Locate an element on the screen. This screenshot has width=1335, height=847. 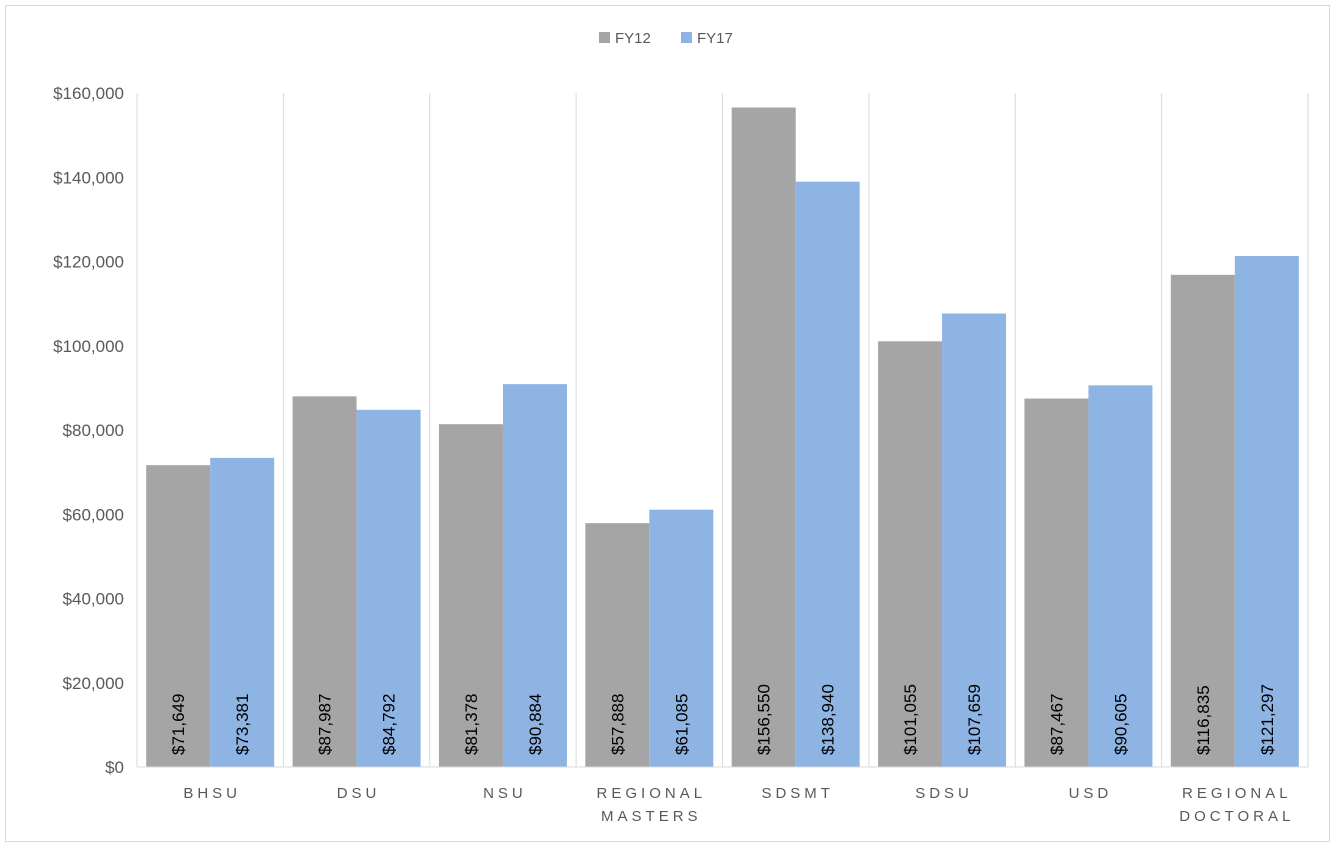
x-category-label: USD is located at coordinates (1091, 793).